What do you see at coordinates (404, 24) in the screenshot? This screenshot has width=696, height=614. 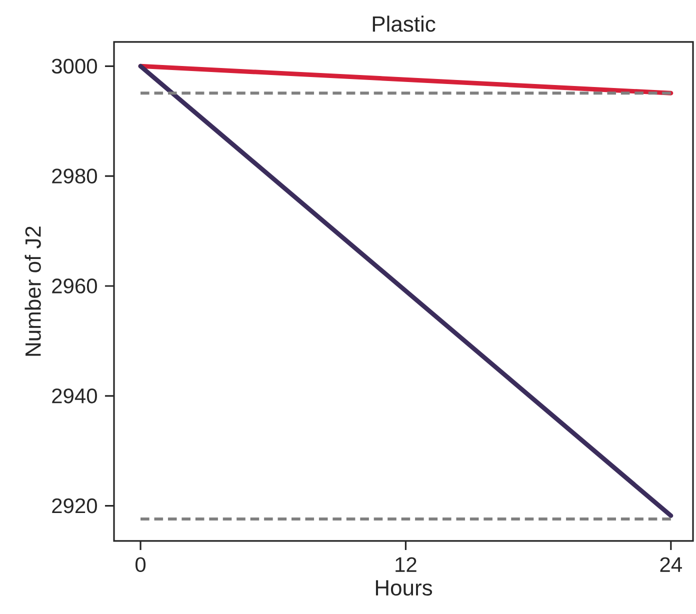 I see `chart-title: Plastic` at bounding box center [404, 24].